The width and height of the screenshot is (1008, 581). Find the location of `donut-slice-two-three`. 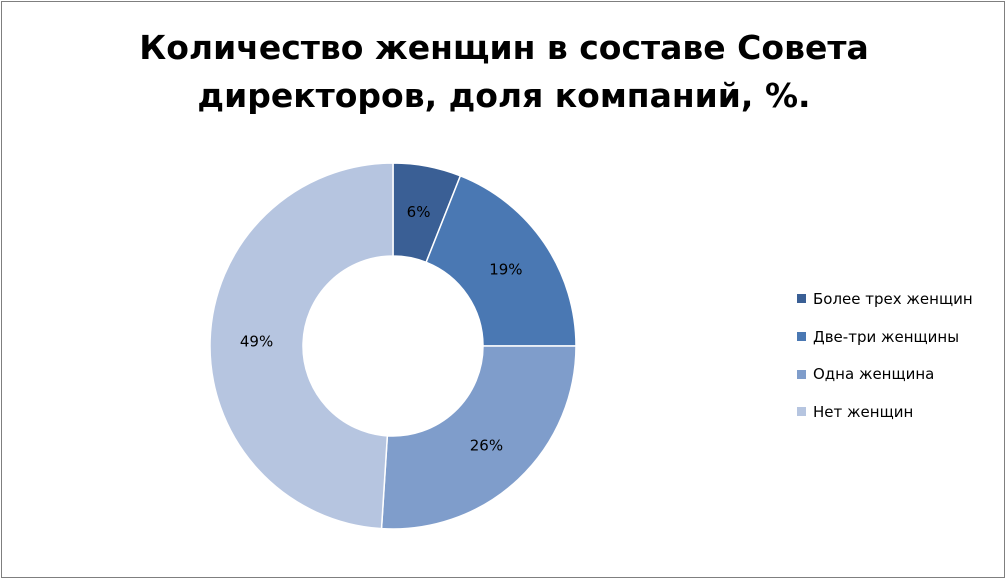

donut-slice-two-three is located at coordinates (501, 260).